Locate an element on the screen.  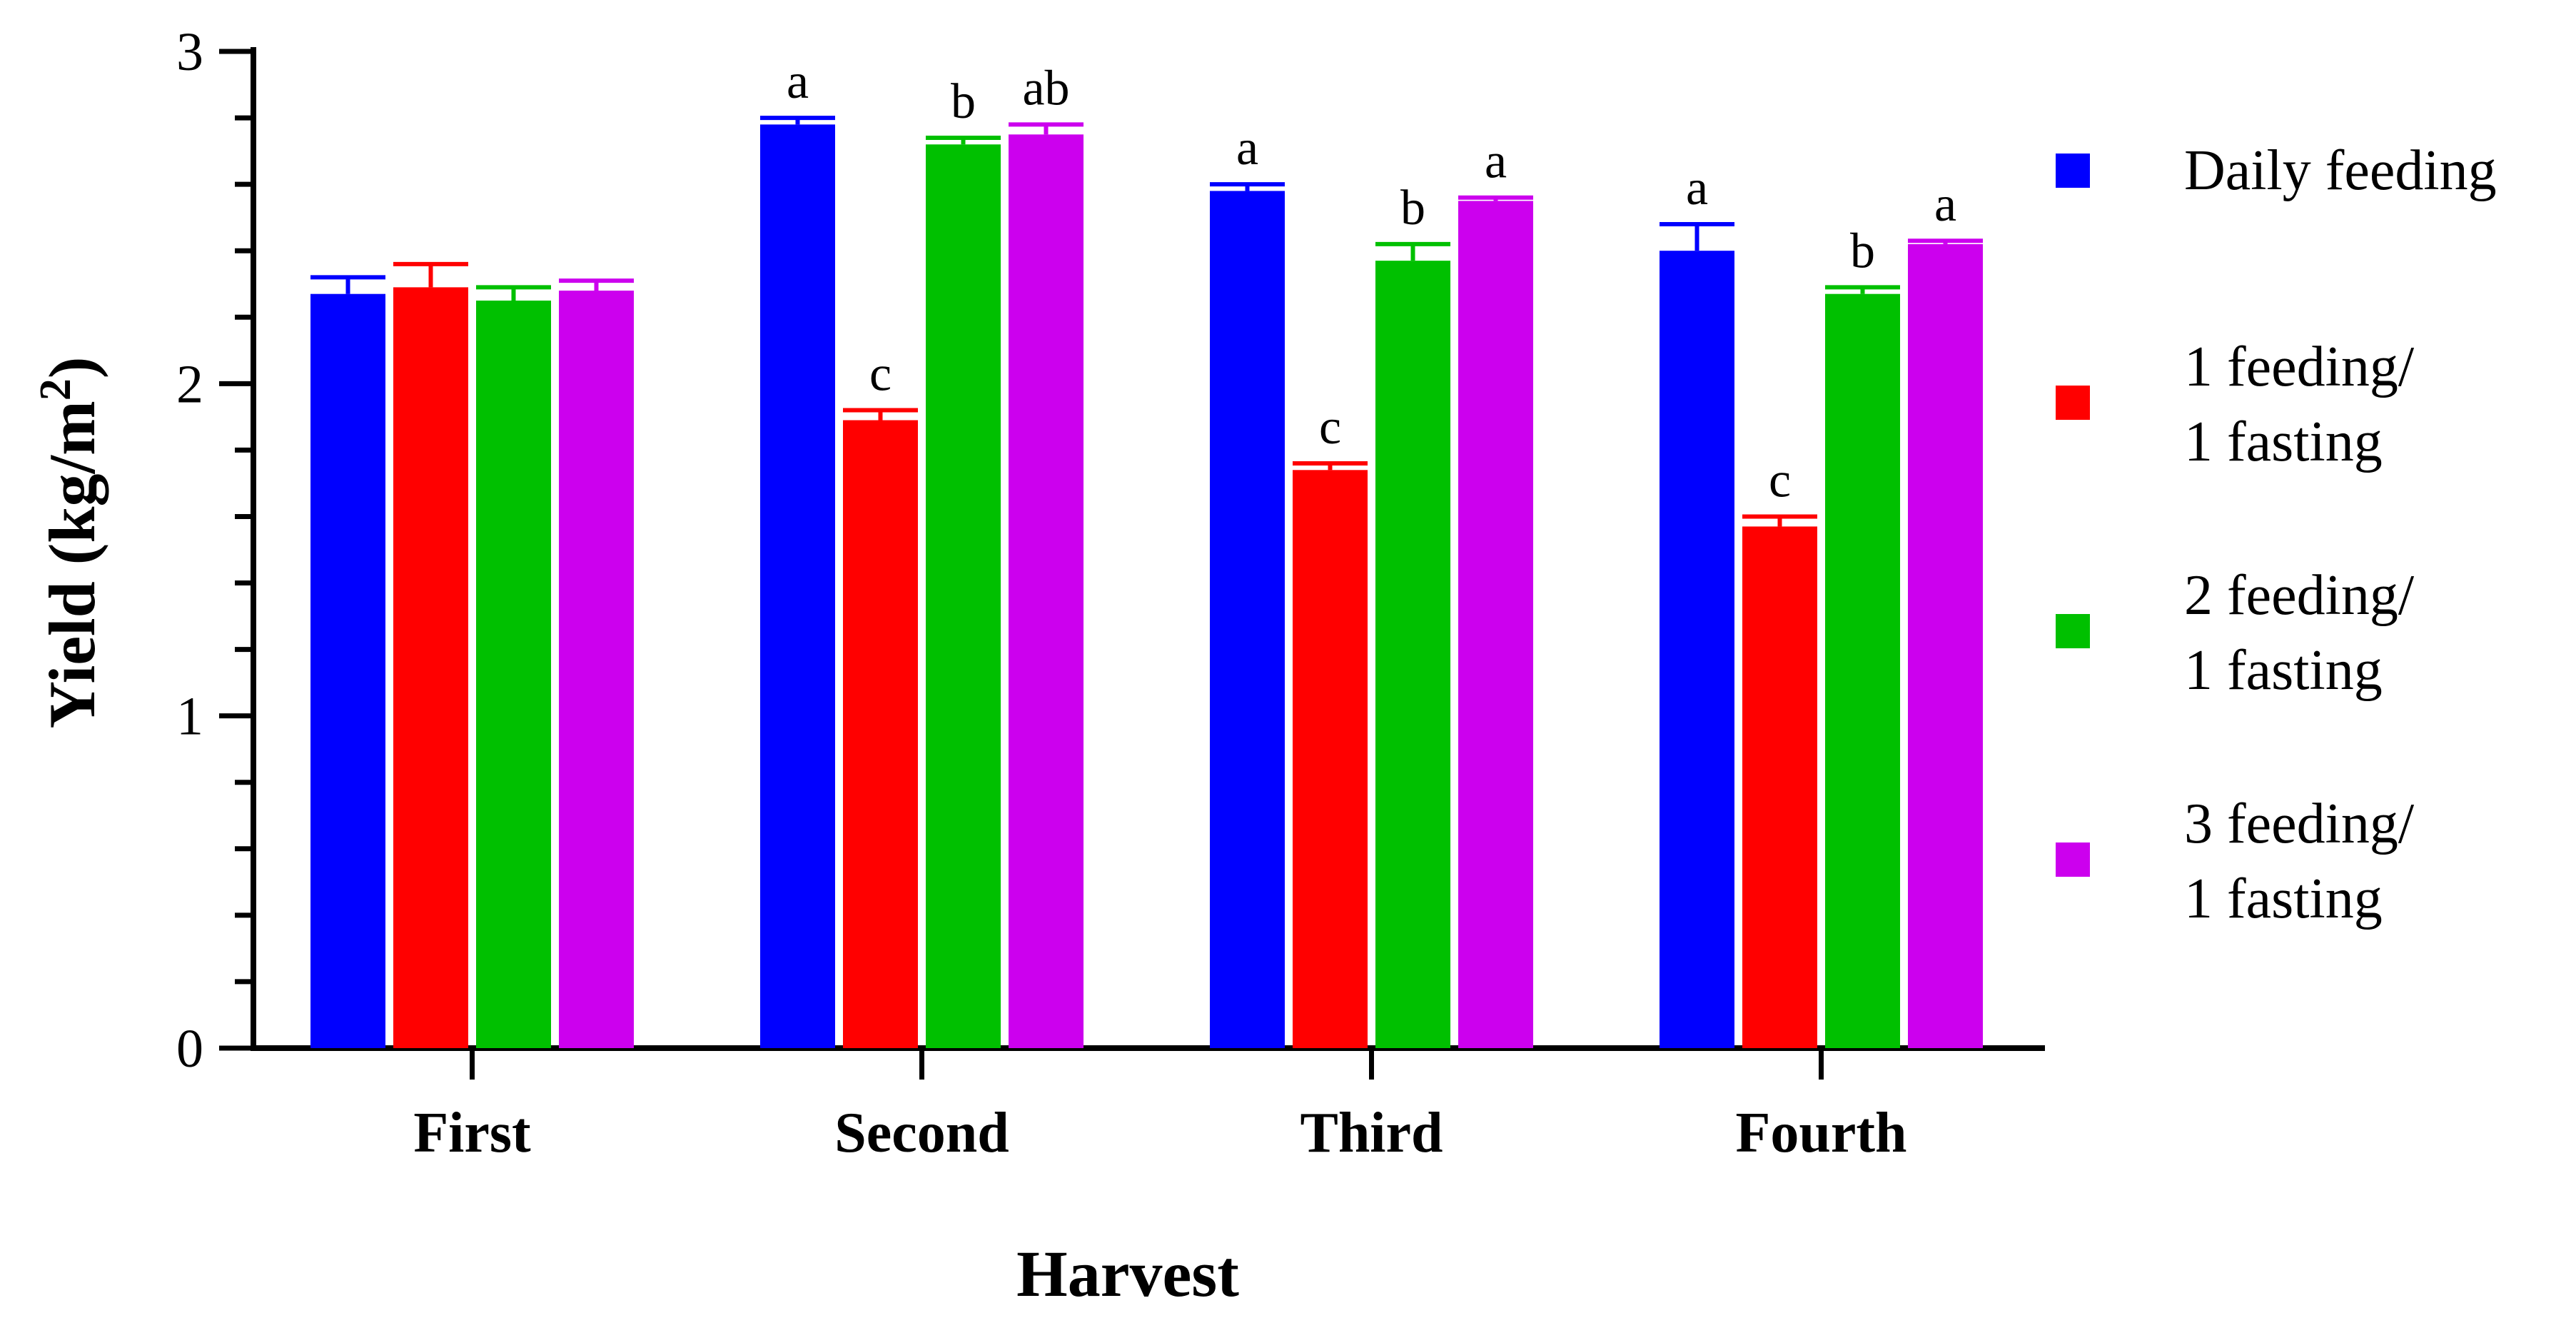
y-tick-label: 2 is located at coordinates (189, 384).